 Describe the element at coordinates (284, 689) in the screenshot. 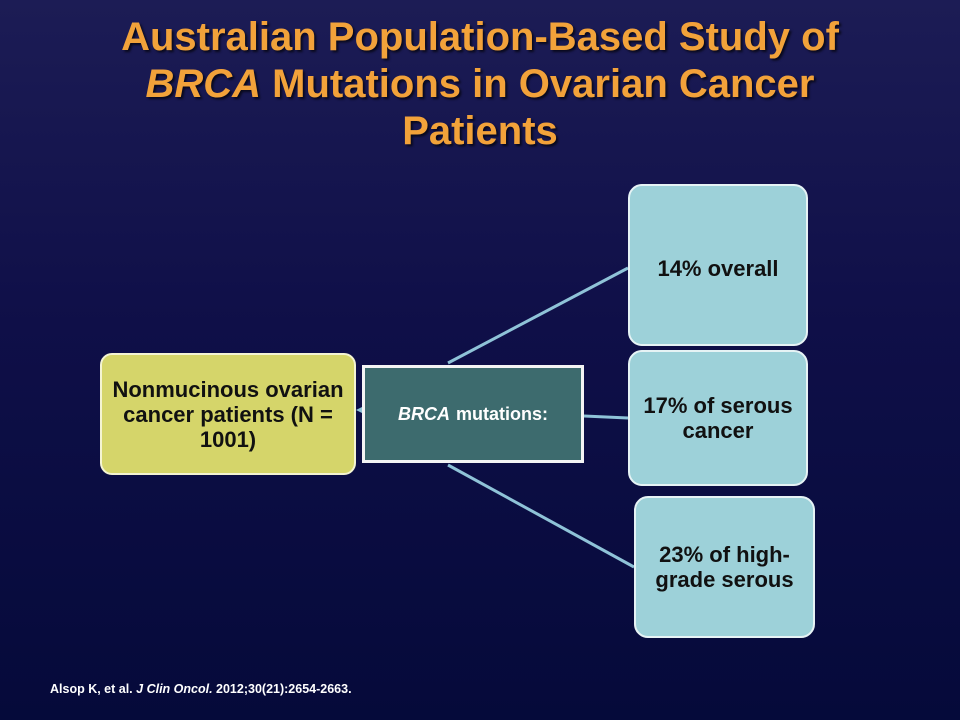

I see `citation-details: 2012;30(21):2654-2663.` at that location.